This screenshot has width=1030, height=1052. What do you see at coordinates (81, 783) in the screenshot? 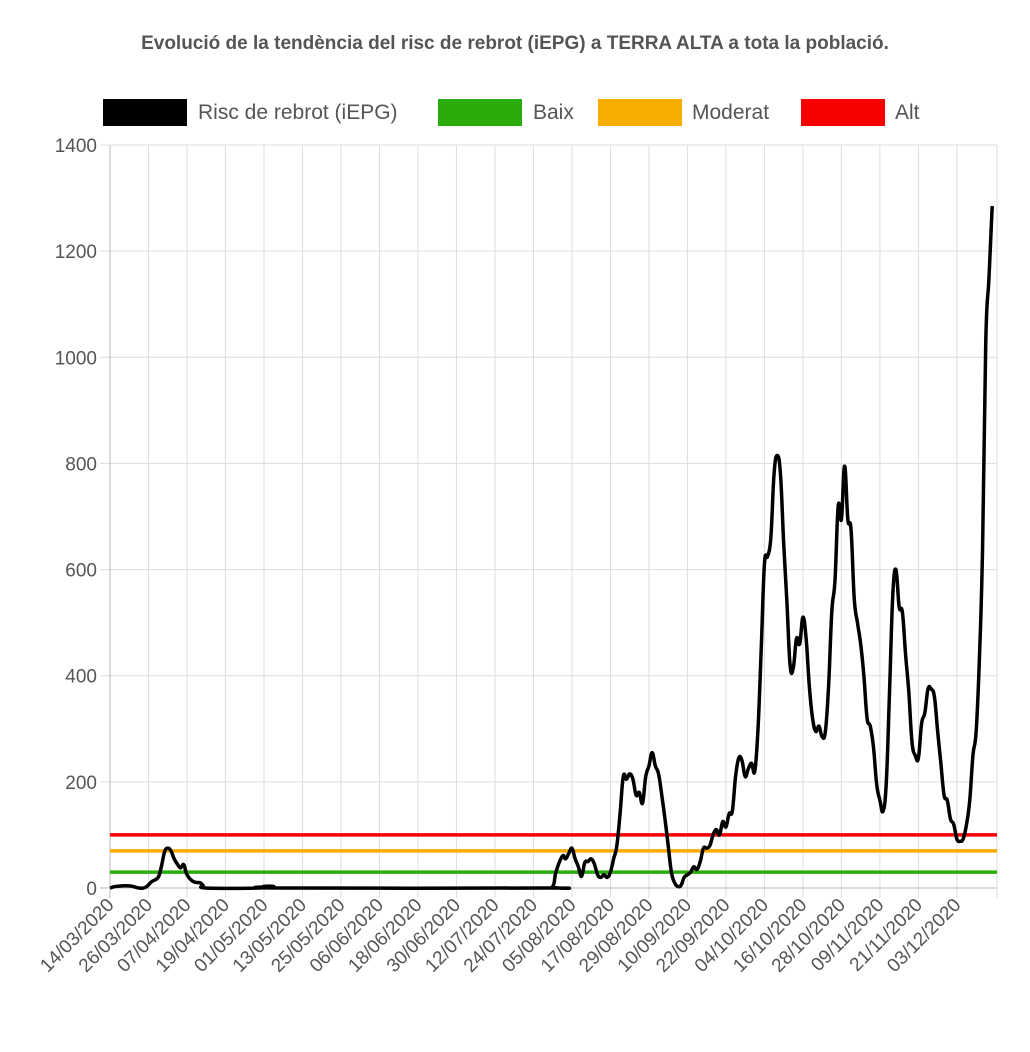
I see `y-tick-label: 200` at bounding box center [81, 783].